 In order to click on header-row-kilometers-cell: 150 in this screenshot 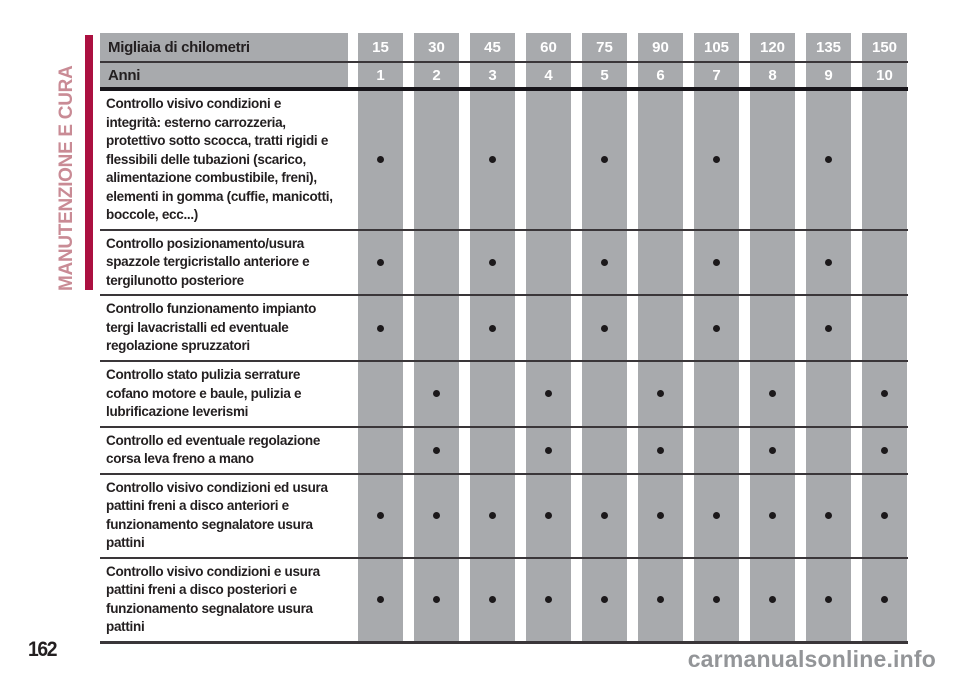, I will do `click(884, 47)`.